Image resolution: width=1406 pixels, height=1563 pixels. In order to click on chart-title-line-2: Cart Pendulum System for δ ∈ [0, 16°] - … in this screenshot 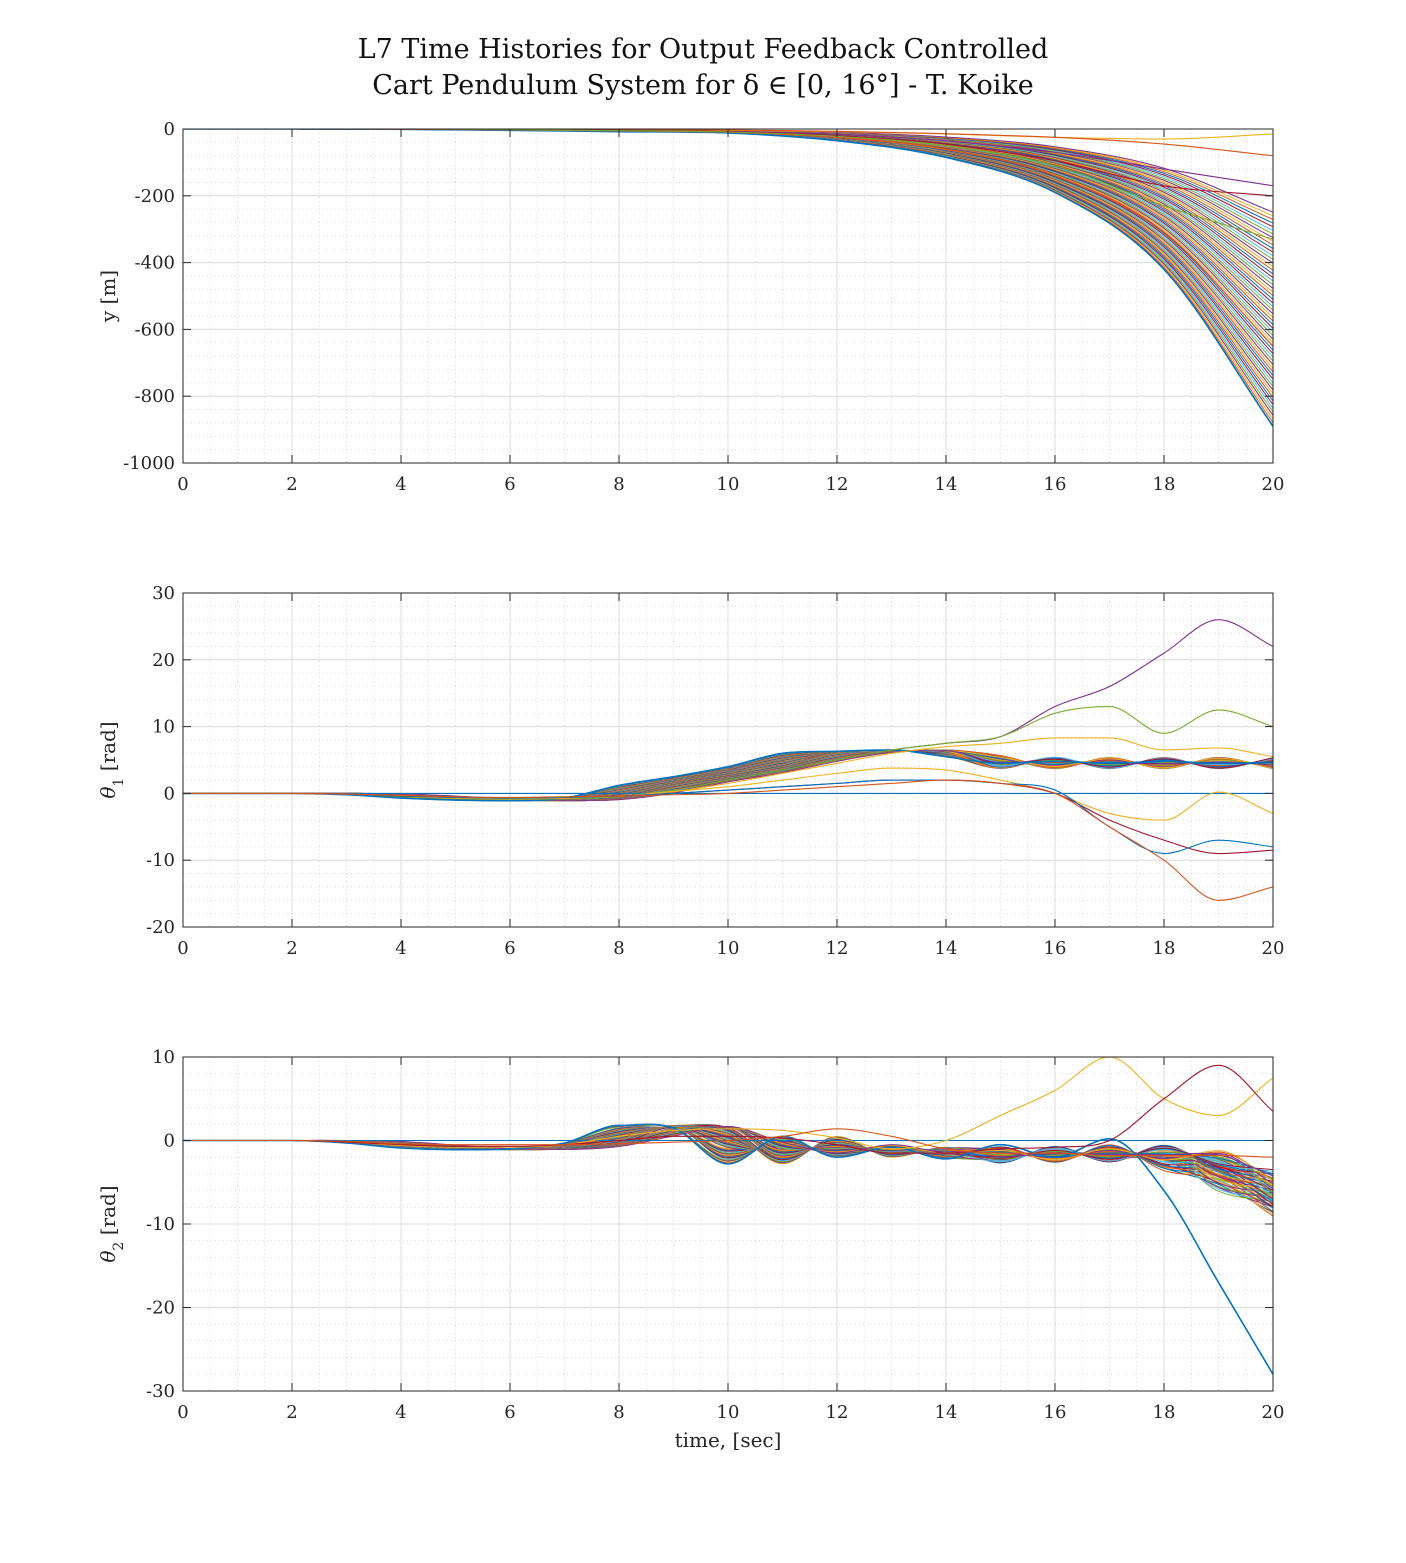, I will do `click(703, 85)`.